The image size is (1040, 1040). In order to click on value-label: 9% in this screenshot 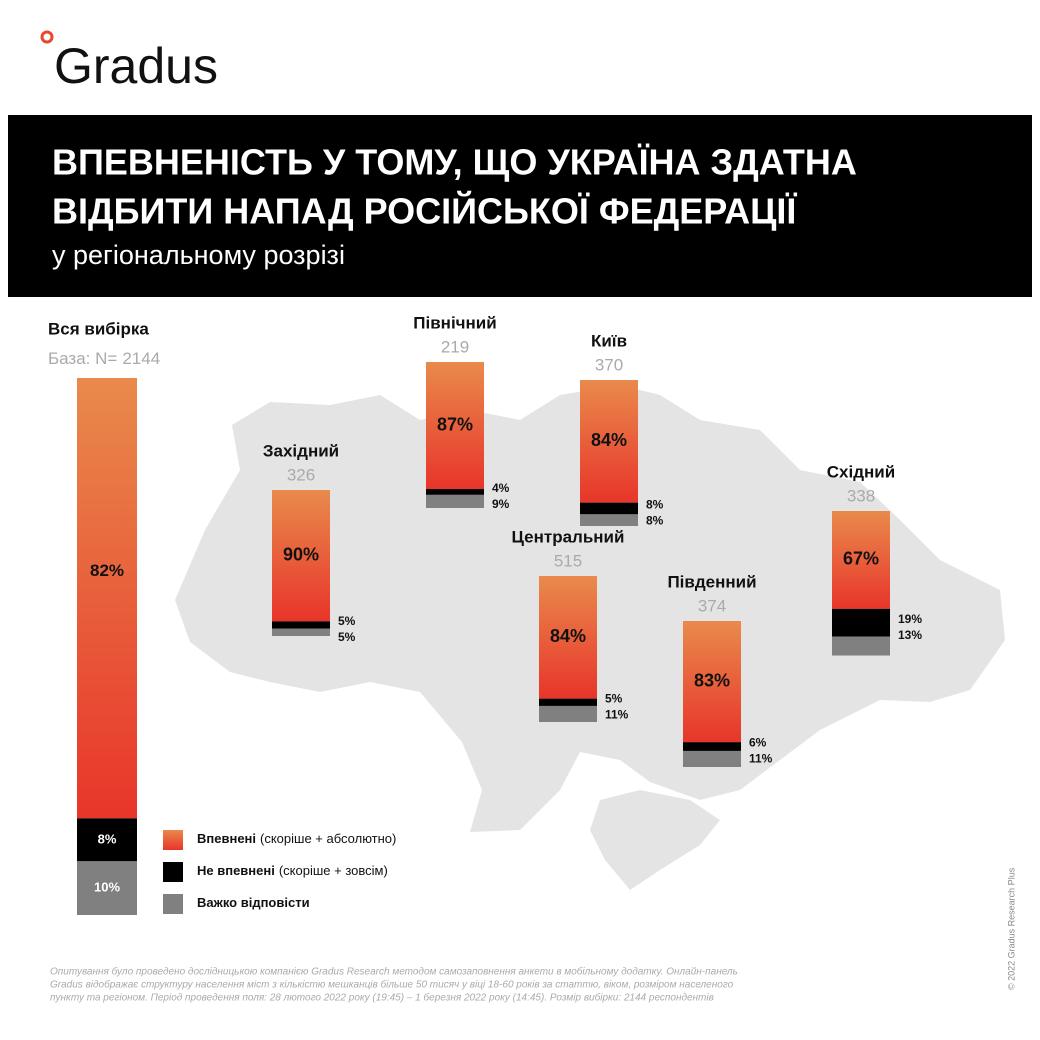, I will do `click(501, 504)`.